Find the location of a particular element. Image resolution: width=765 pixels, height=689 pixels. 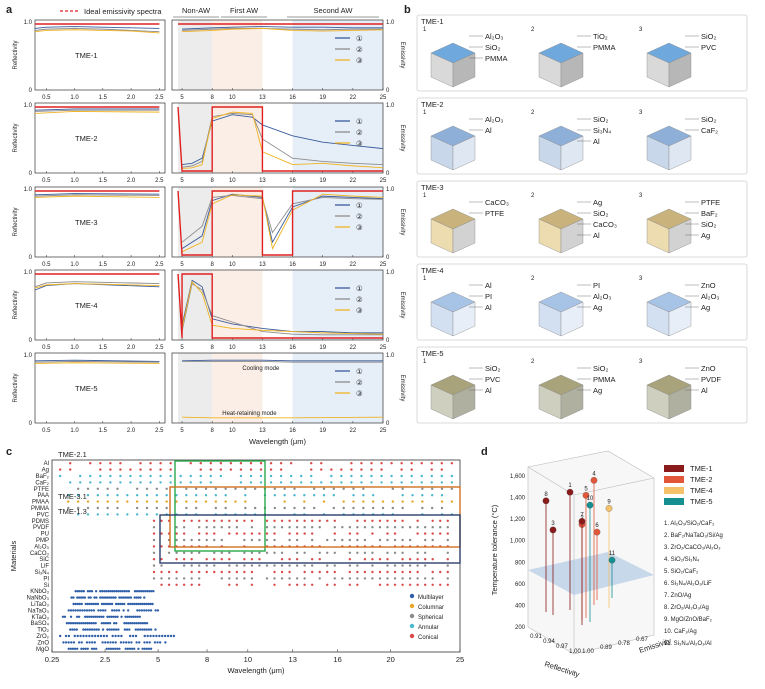

material-list-item: 2. BaF₂/NaTaO₃/Si/Ag is located at coordinates (693, 536).